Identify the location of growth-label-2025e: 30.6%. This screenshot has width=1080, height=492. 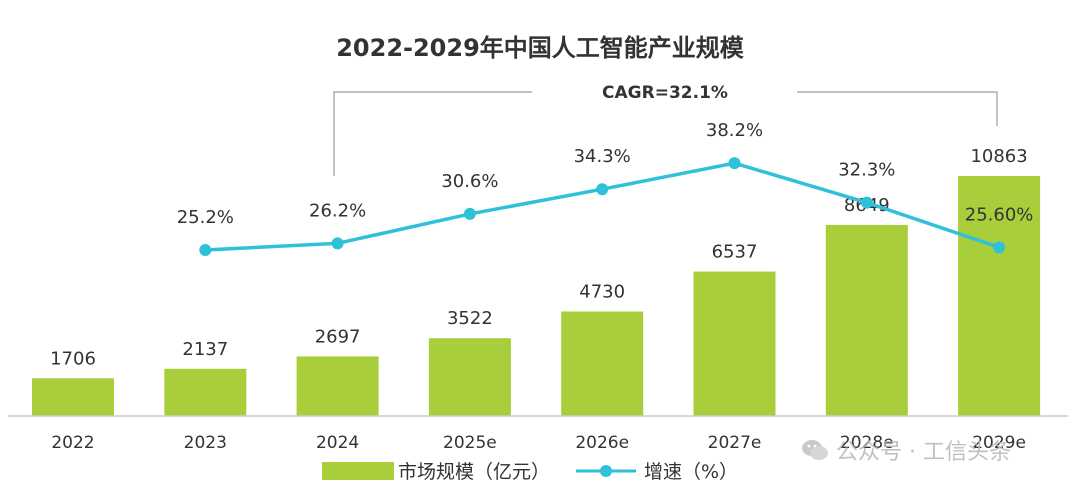
(469, 181).